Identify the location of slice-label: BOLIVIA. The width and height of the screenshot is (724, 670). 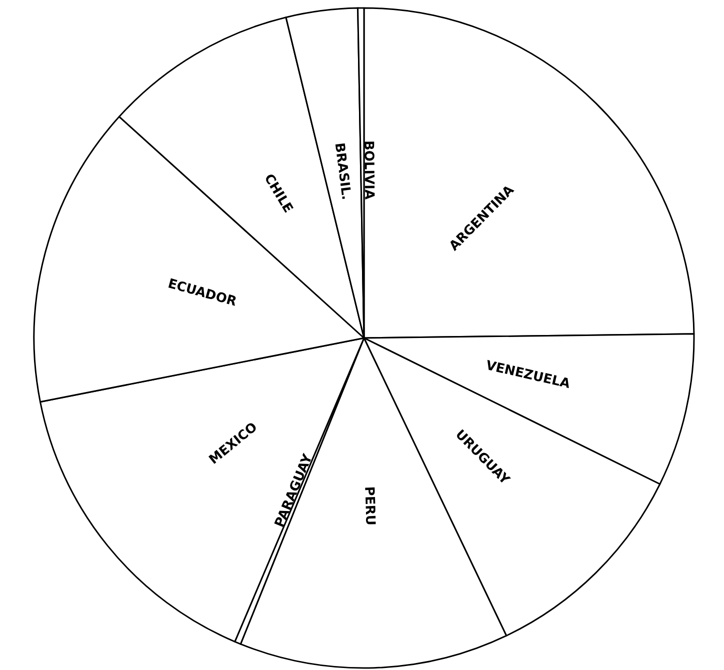
(368, 170).